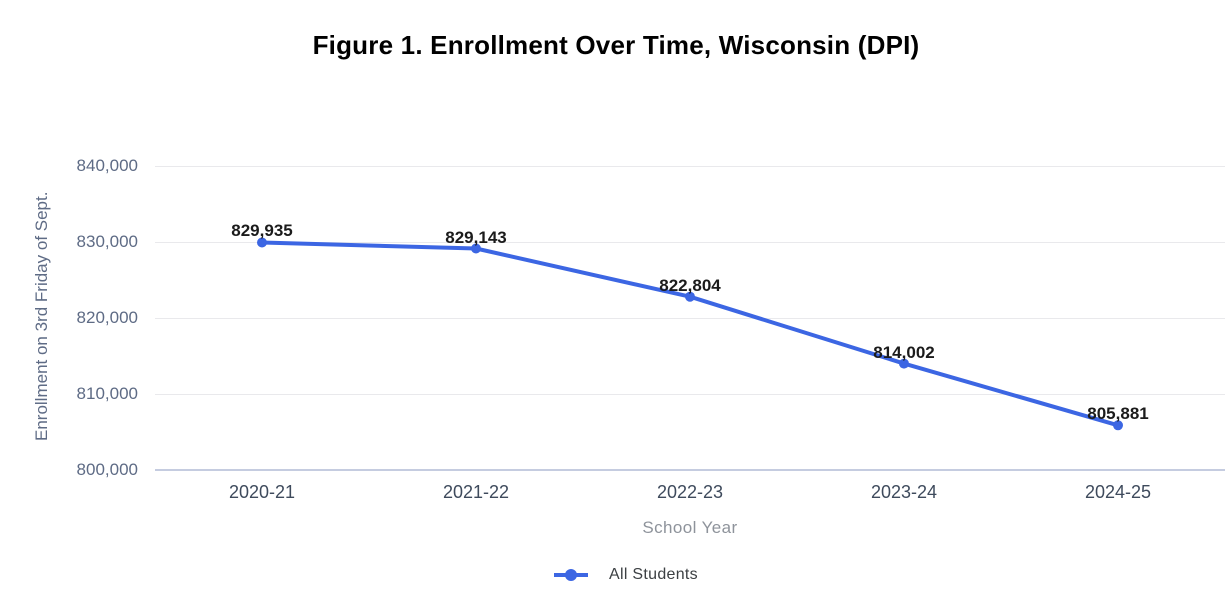 The width and height of the screenshot is (1232, 602). What do you see at coordinates (107, 241) in the screenshot?
I see `y-tick-label: 830,000` at bounding box center [107, 241].